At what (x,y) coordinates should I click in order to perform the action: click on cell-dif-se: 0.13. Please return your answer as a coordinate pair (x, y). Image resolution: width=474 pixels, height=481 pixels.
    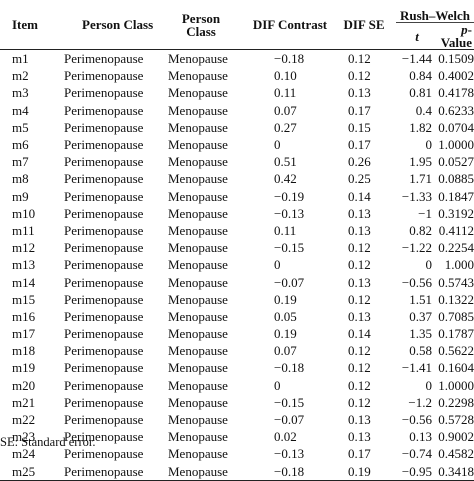
    Looking at the image, I should click on (359, 437).